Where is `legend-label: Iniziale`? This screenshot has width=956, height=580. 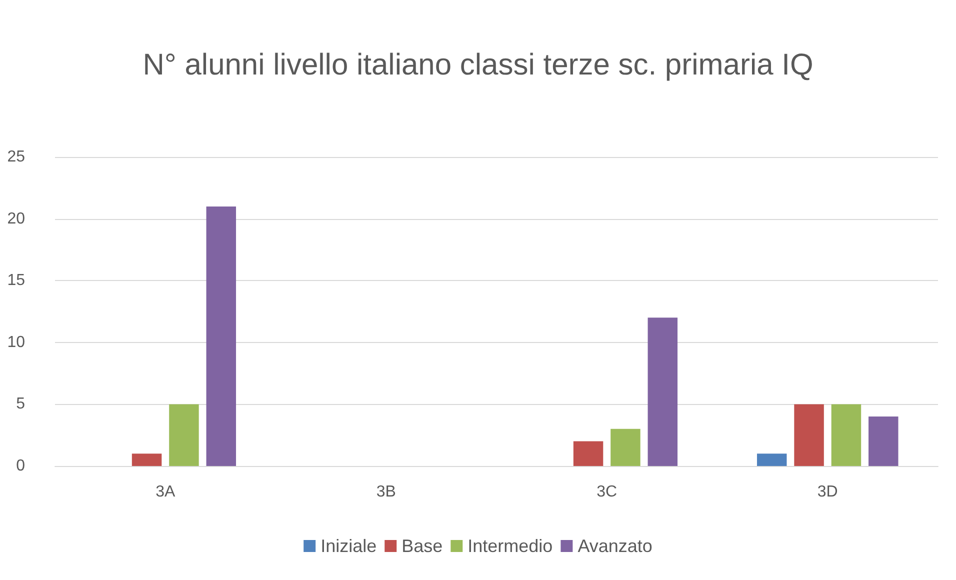 legend-label: Iniziale is located at coordinates (348, 546).